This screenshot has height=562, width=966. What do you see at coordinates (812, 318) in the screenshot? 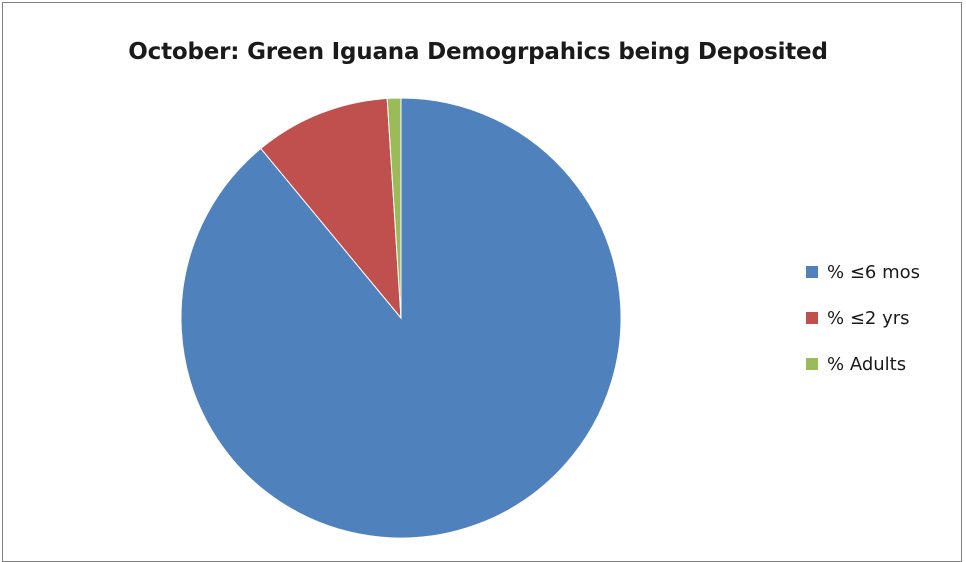
I see `legend-swatch-under-2-years` at bounding box center [812, 318].